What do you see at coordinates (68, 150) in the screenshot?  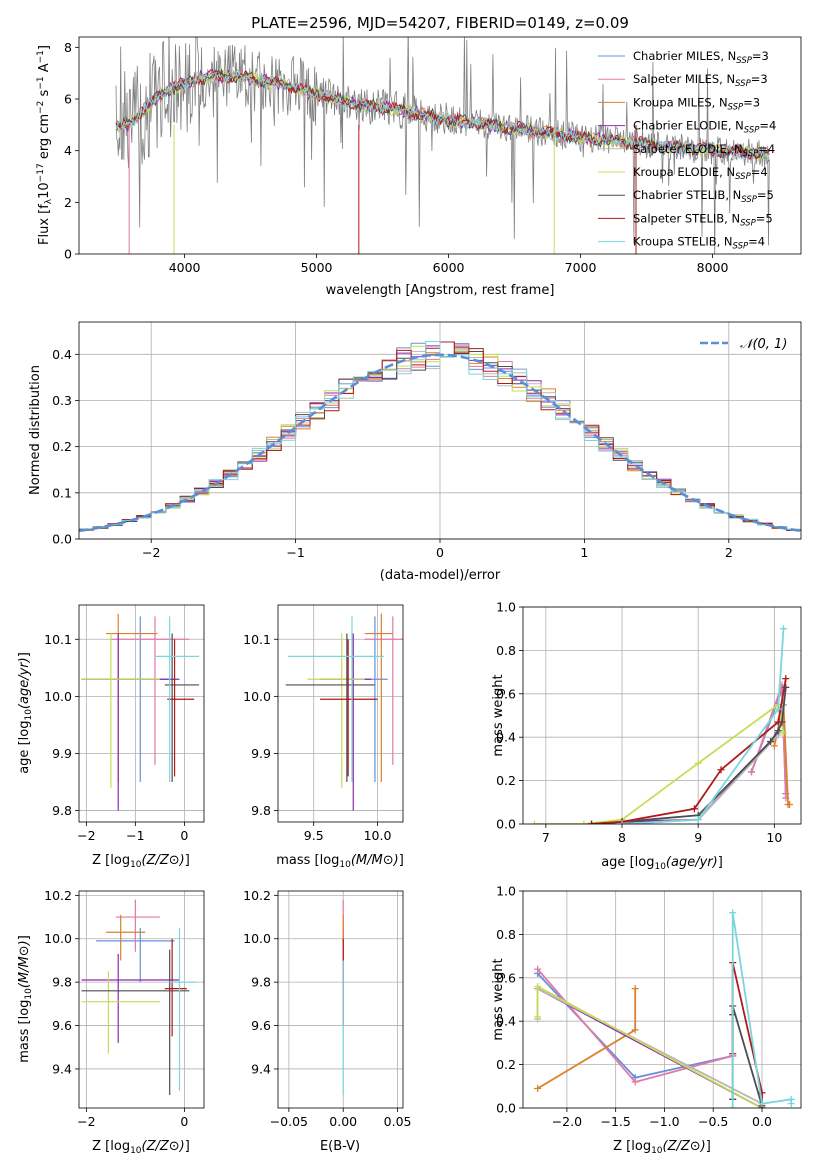 I see `y-tick-label: 4` at bounding box center [68, 150].